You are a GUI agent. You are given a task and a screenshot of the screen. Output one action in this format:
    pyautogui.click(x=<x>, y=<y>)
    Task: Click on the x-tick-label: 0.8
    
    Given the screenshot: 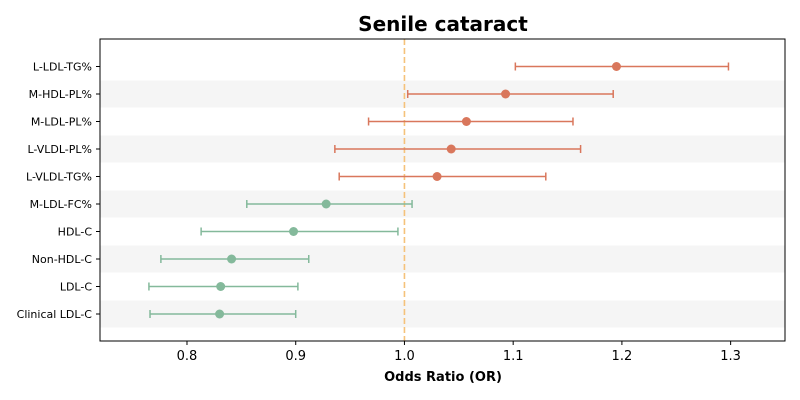 What is the action you would take?
    pyautogui.click(x=187, y=356)
    